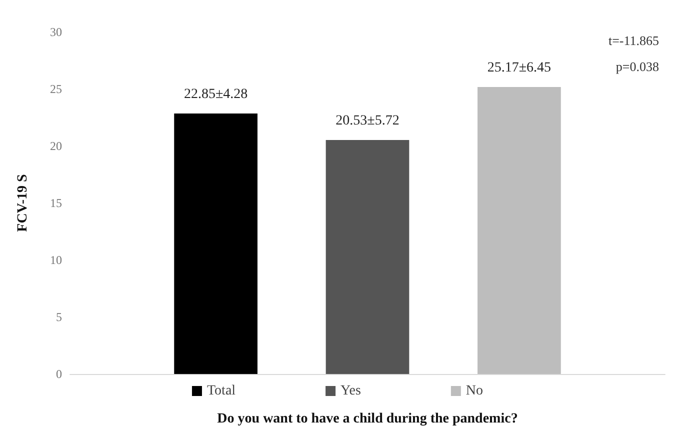  Describe the element at coordinates (221, 391) in the screenshot. I see `legend-label: Total` at that location.